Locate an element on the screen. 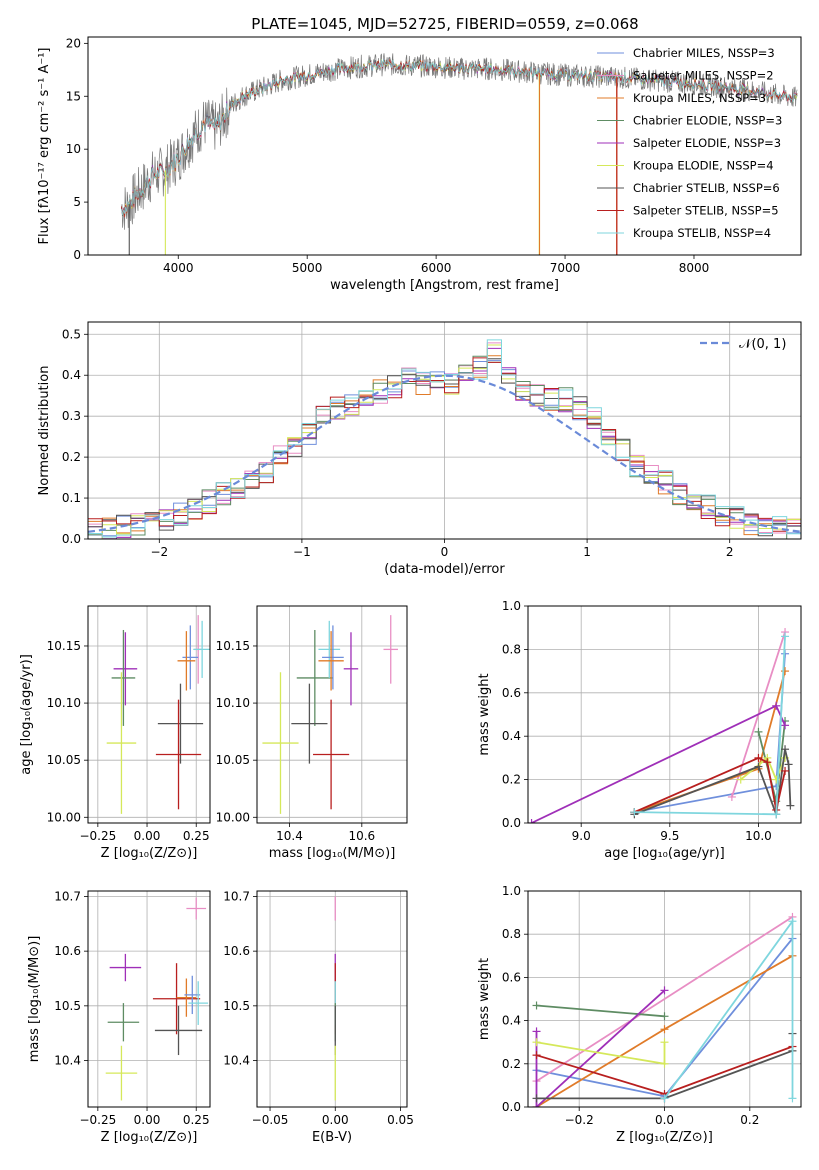 This screenshot has width=819, height=1170. legend-entry: Kroupa ELODIE, NSSP=4 is located at coordinates (703, 166).